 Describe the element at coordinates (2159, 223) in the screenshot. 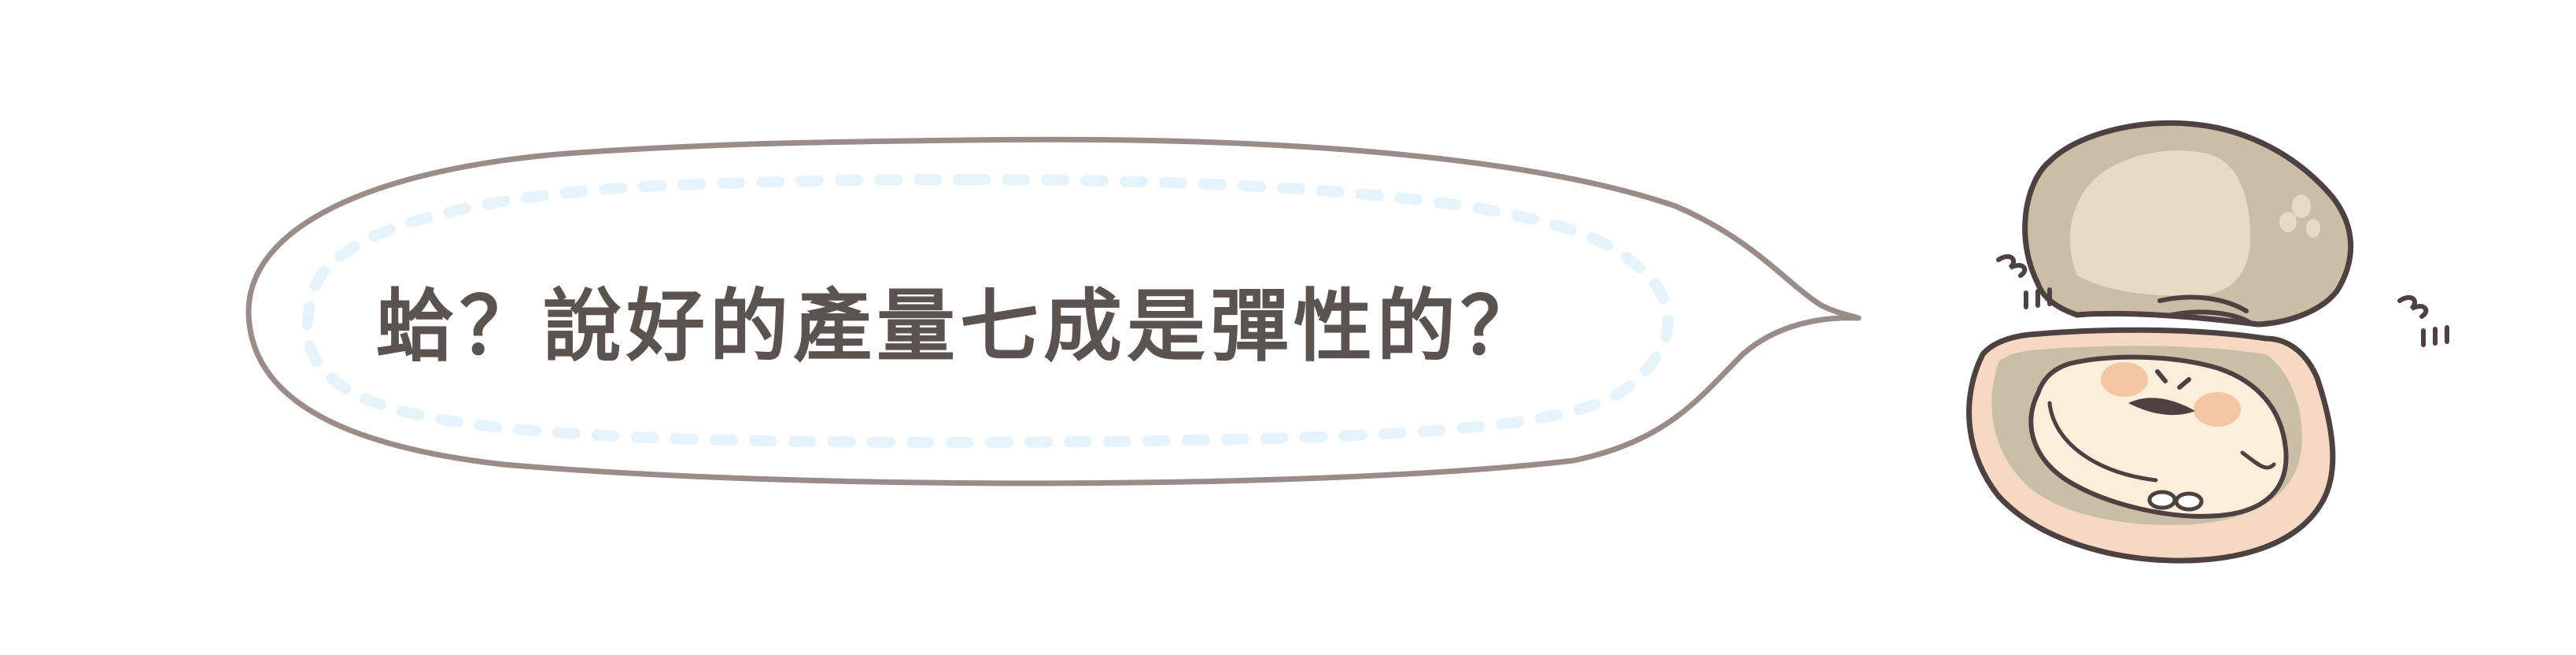

I see `clam-top-shell-inner` at that location.